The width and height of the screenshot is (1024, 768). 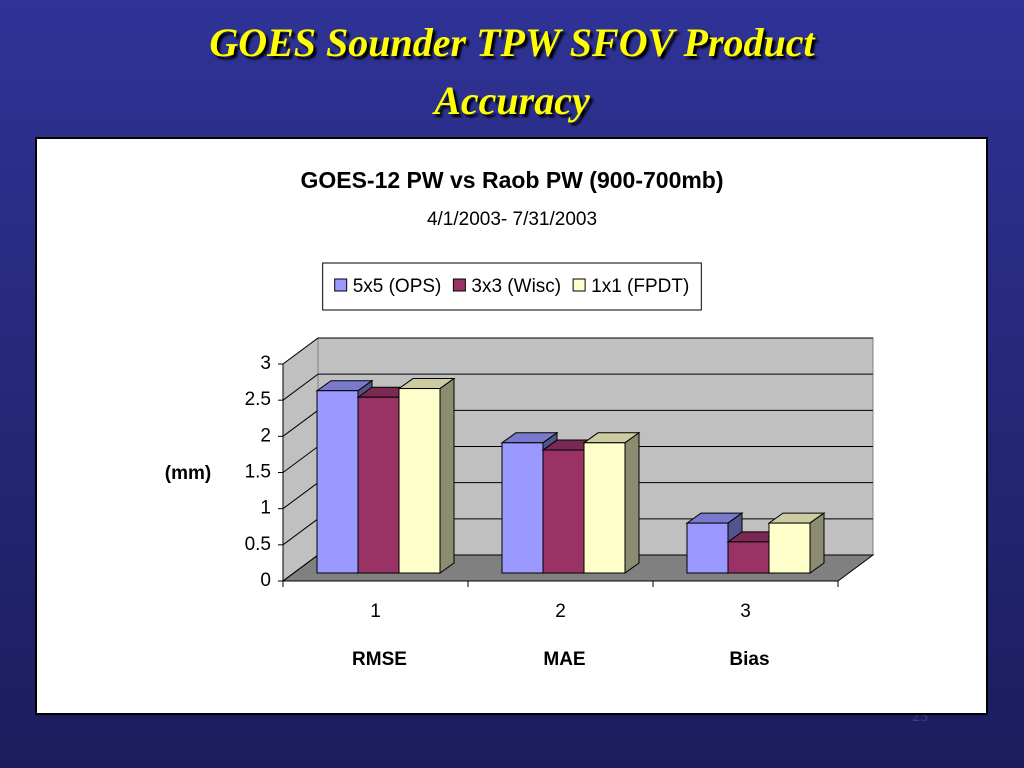 What do you see at coordinates (745, 611) in the screenshot?
I see `x-tick-label: 3` at bounding box center [745, 611].